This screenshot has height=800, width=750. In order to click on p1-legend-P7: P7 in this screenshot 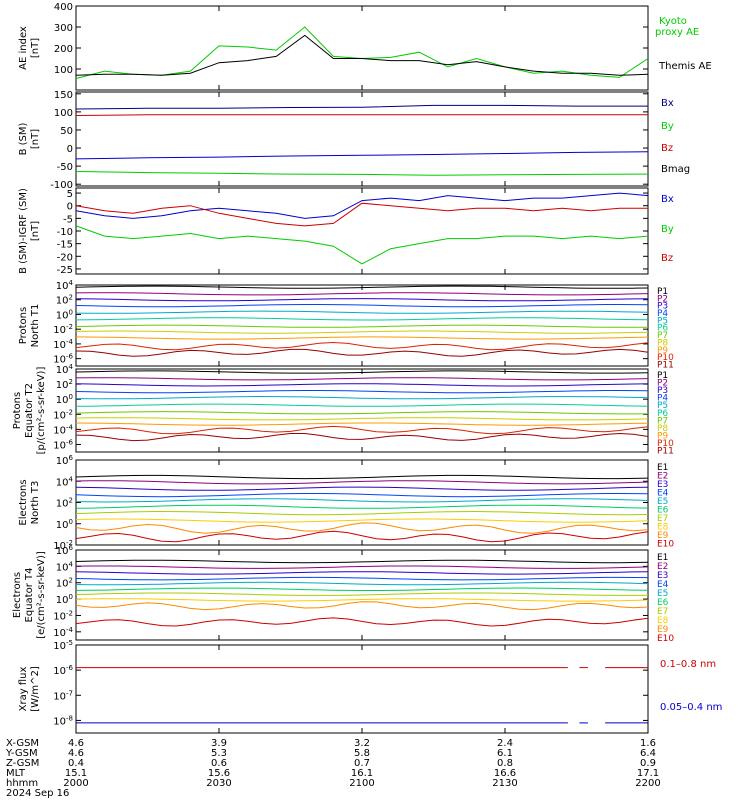, I will do `click(662, 336)`.